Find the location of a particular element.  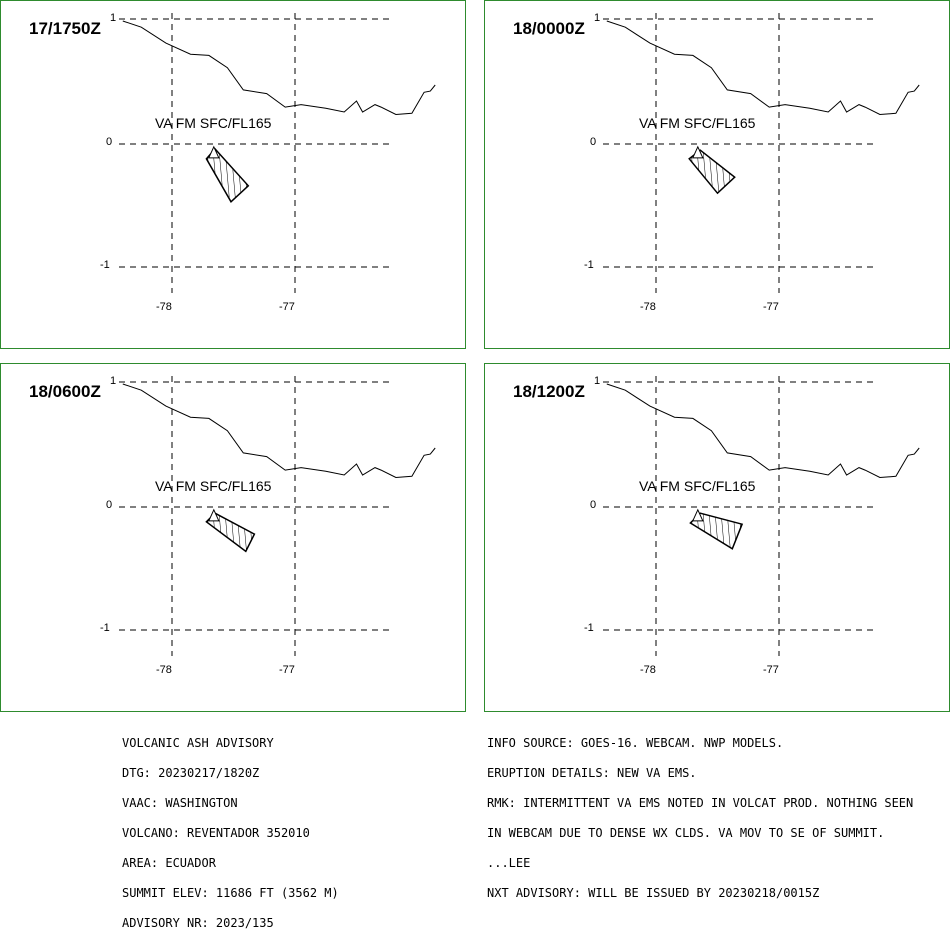

panel-valid-time: 18/1200Z is located at coordinates (549, 391).